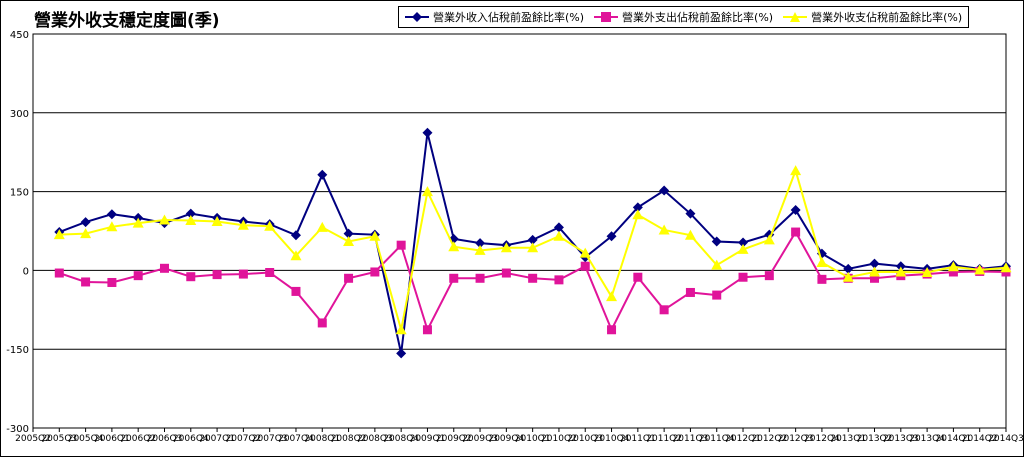  Describe the element at coordinates (480, 439) in the screenshot. I see `x-tick-label: 2009Q3` at that location.